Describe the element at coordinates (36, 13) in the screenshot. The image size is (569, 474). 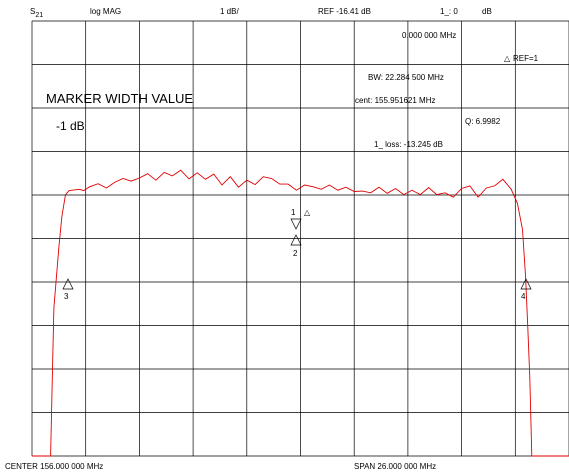
I see `channel-label: S21` at that location.